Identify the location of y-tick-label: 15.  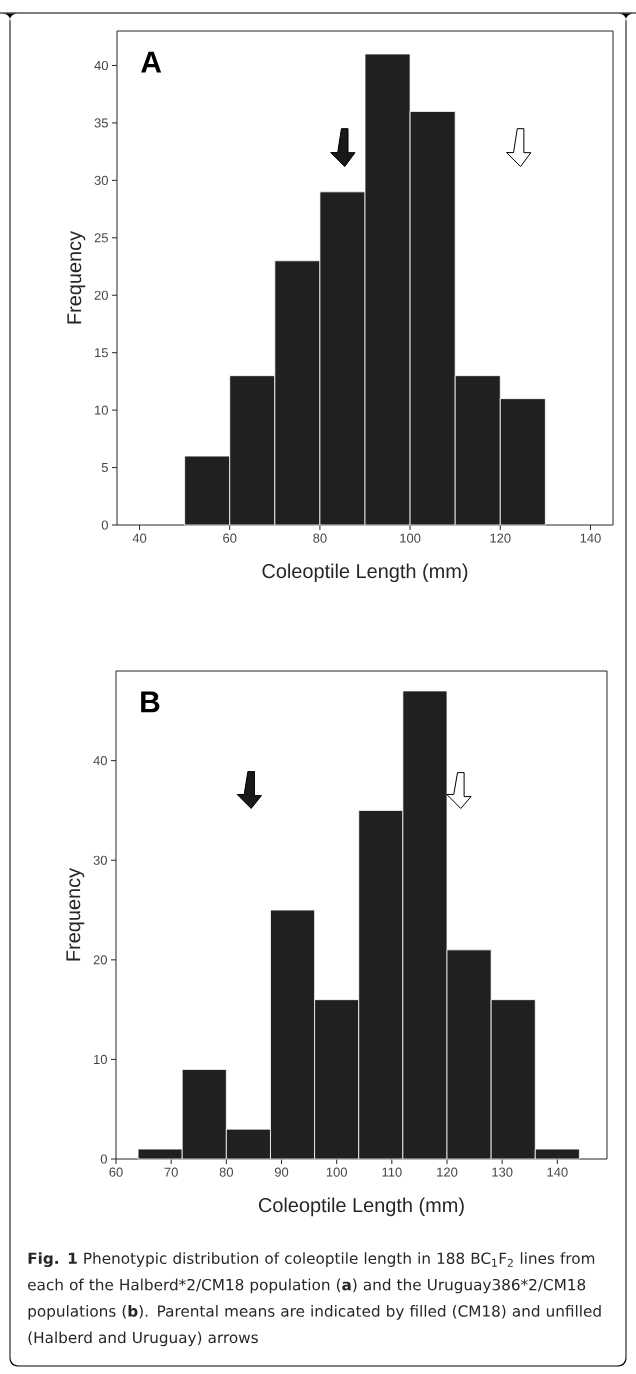
(101, 353).